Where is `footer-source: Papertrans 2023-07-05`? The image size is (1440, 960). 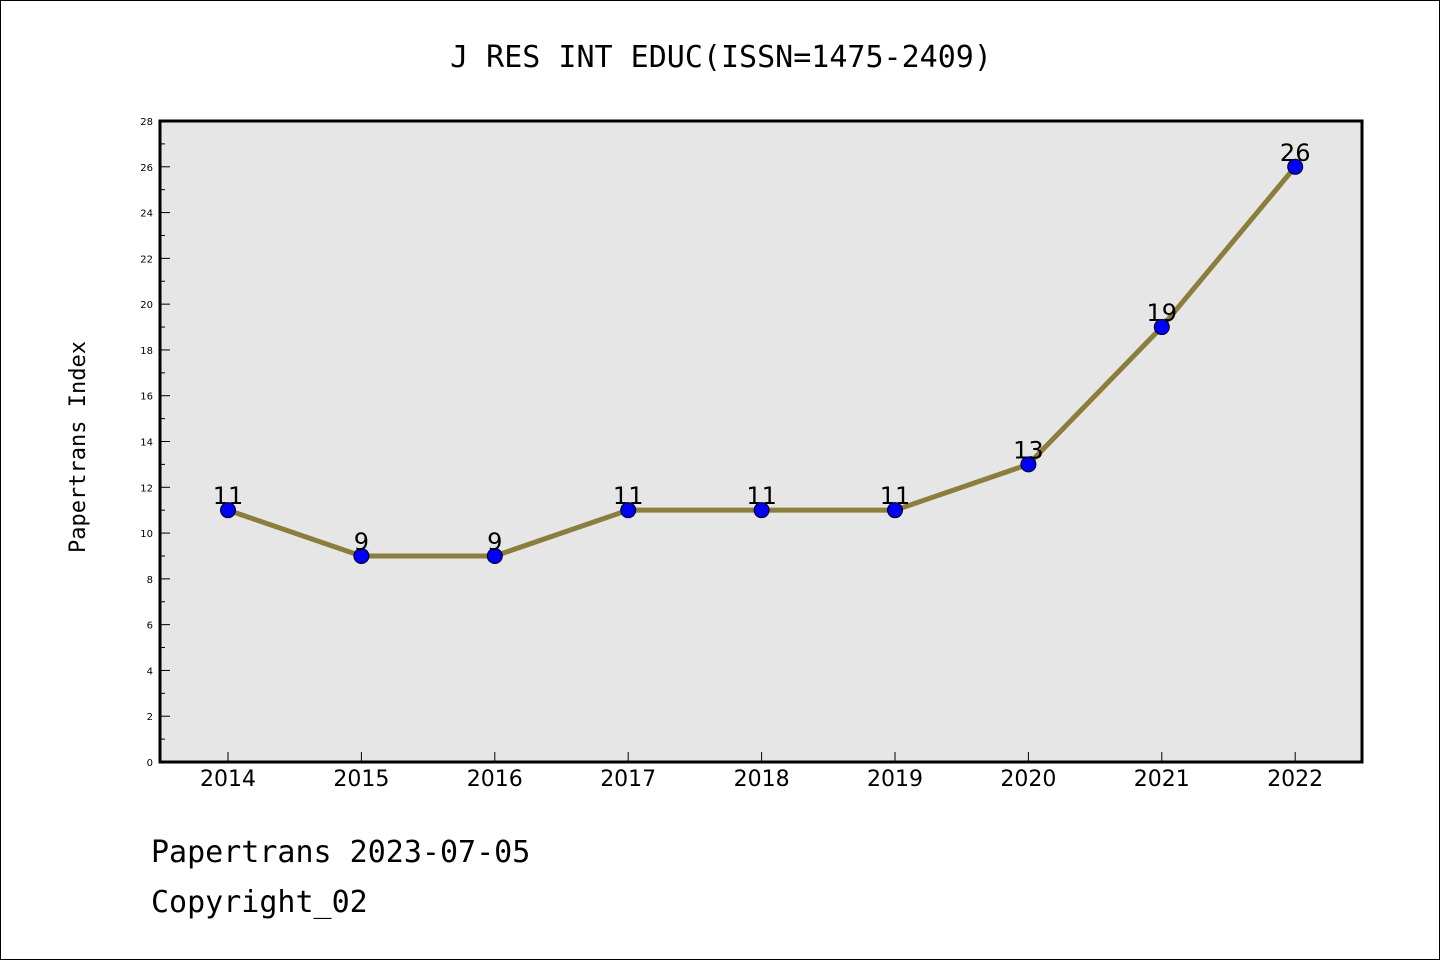
footer-source: Papertrans 2023-07-05 is located at coordinates (341, 852).